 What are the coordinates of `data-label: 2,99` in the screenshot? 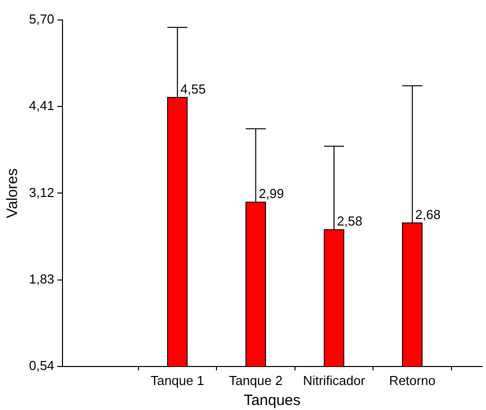 It's located at (271, 194).